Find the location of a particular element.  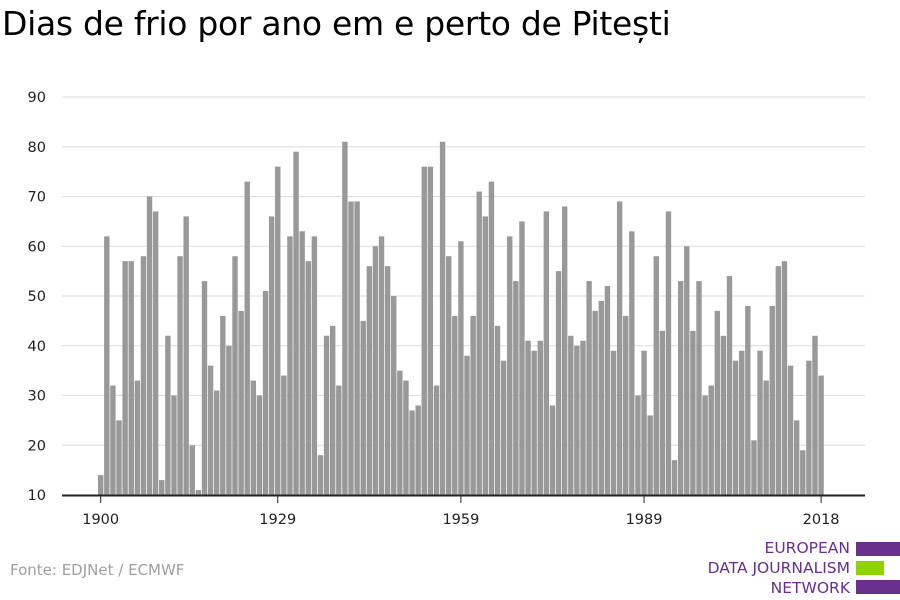

y-tick-label: 90 is located at coordinates (37, 98).